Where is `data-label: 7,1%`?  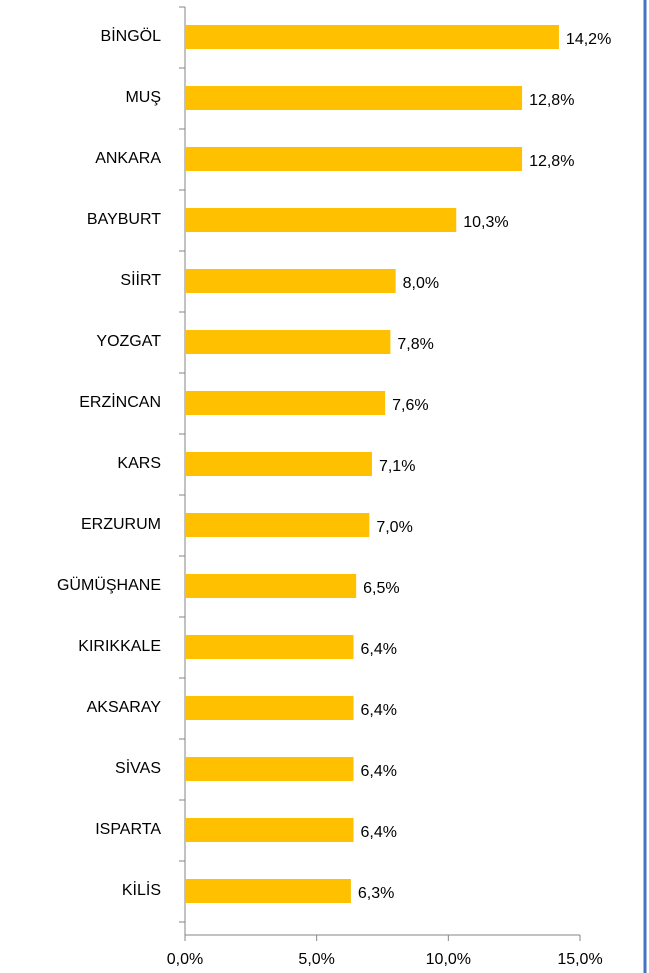 data-label: 7,1% is located at coordinates (397, 466).